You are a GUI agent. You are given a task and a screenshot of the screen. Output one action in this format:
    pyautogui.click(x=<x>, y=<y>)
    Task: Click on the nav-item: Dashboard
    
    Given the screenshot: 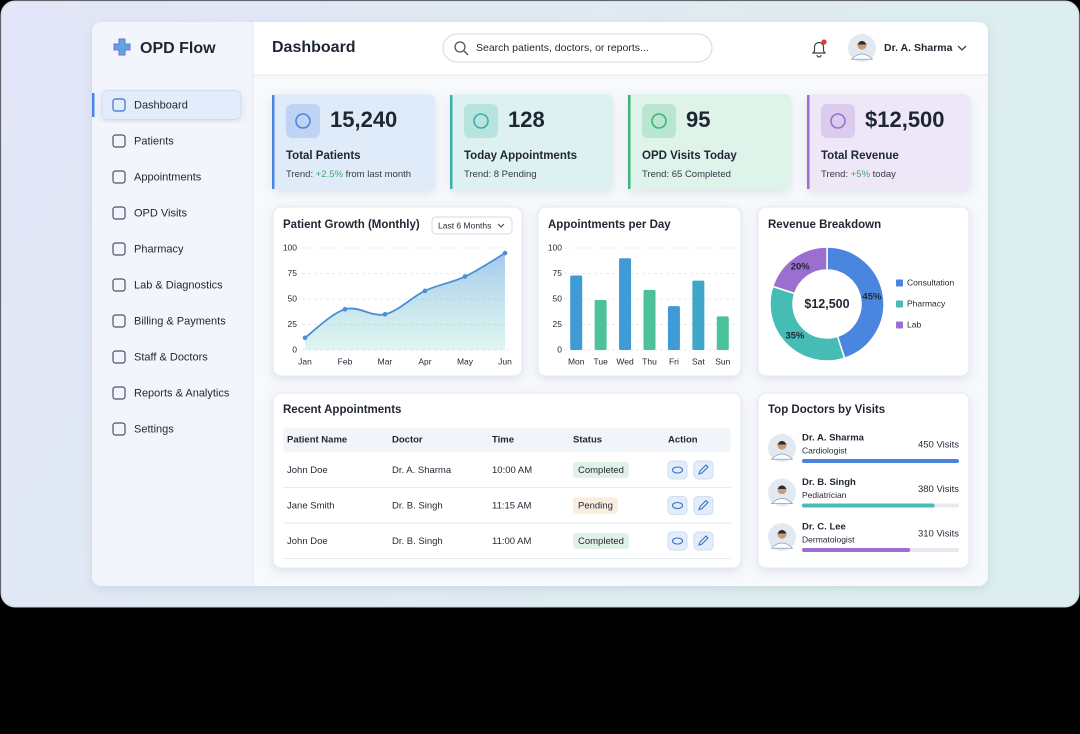 What is the action you would take?
    pyautogui.click(x=167, y=105)
    